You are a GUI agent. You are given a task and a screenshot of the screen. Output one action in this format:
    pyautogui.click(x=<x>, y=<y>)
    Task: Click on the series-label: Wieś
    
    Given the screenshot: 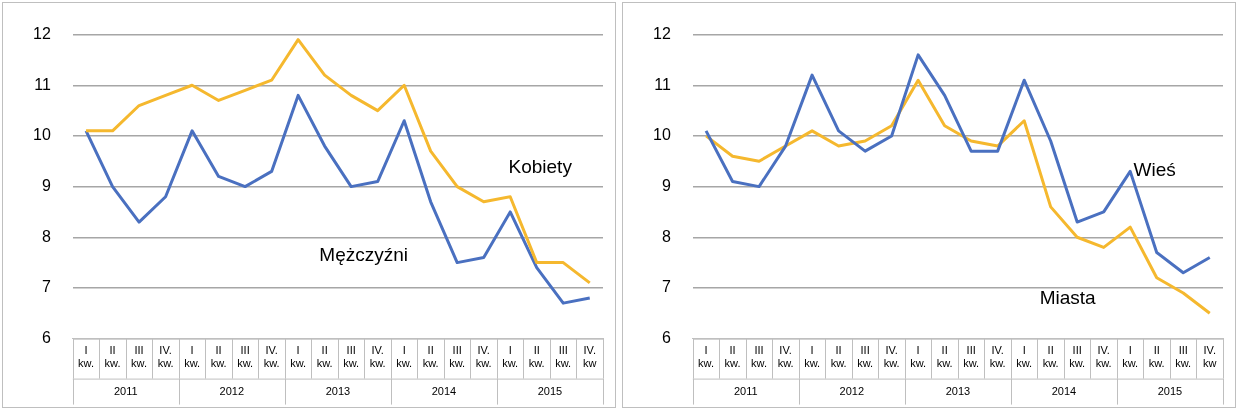 What is the action you would take?
    pyautogui.click(x=1154, y=169)
    